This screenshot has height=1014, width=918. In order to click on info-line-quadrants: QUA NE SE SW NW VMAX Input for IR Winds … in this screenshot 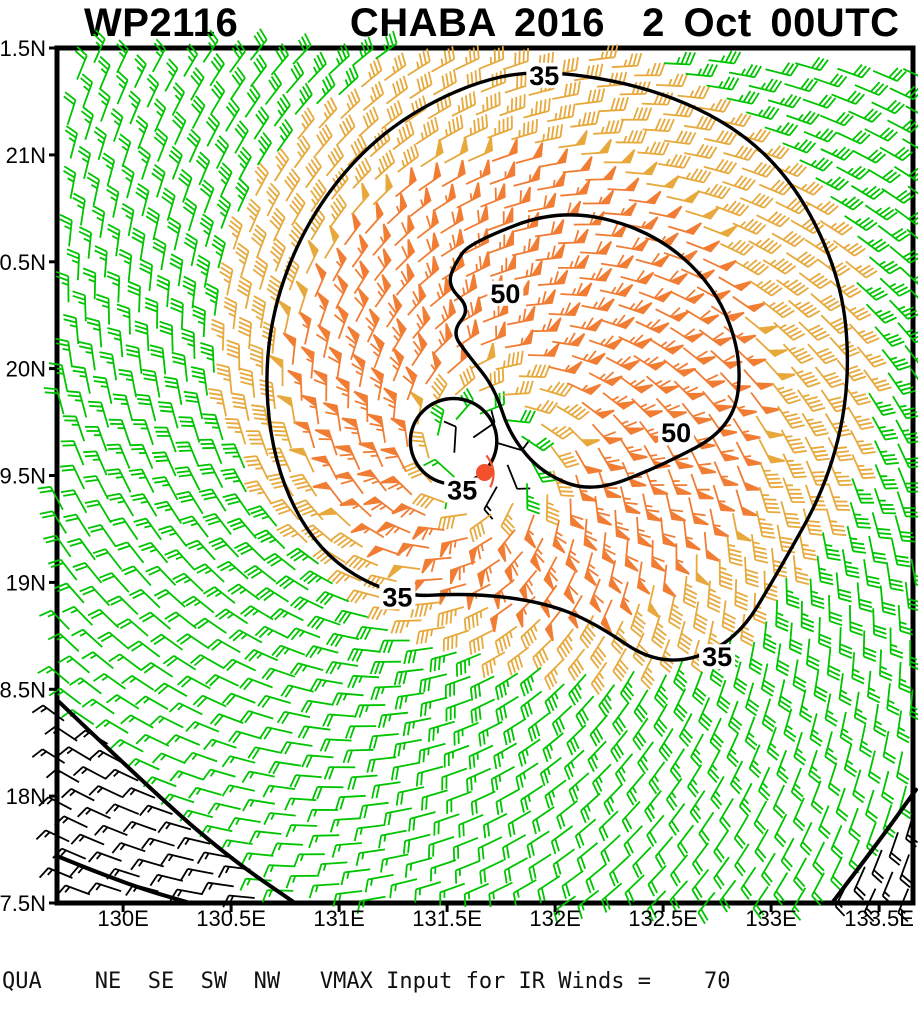, I will do `click(366, 981)`.